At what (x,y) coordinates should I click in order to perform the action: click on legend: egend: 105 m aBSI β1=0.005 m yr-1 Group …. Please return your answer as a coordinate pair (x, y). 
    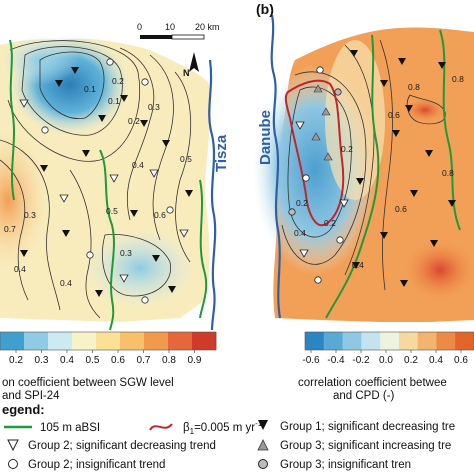
    Looking at the image, I should click on (228, 436).